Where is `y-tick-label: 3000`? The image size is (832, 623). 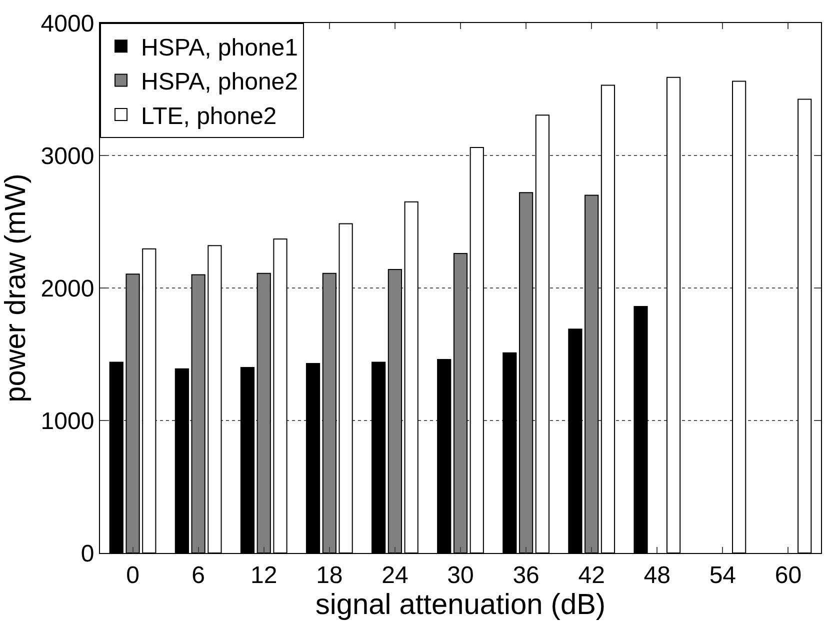
y-tick-label: 3000 is located at coordinates (67, 156).